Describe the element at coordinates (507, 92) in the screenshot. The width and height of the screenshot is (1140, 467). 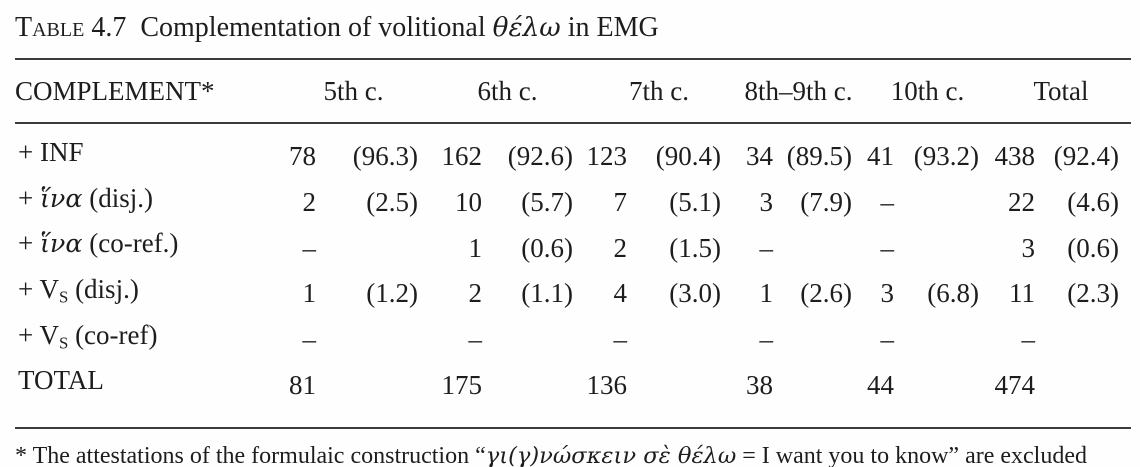
I see `col-header-6th: 6th c.` at that location.